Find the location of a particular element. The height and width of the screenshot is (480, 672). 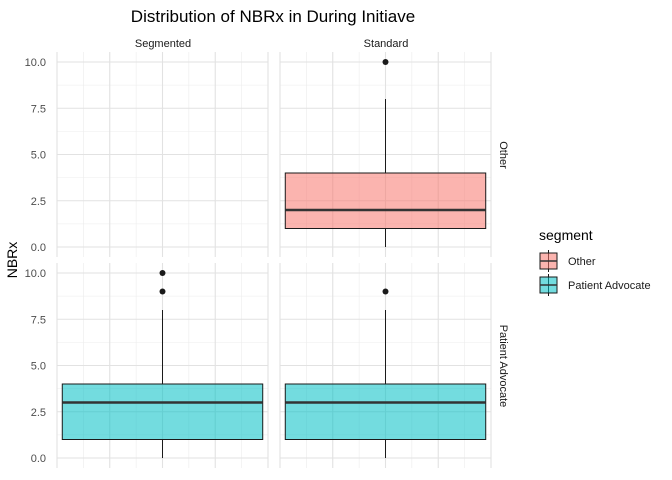

legend-title: segment is located at coordinates (566, 235).